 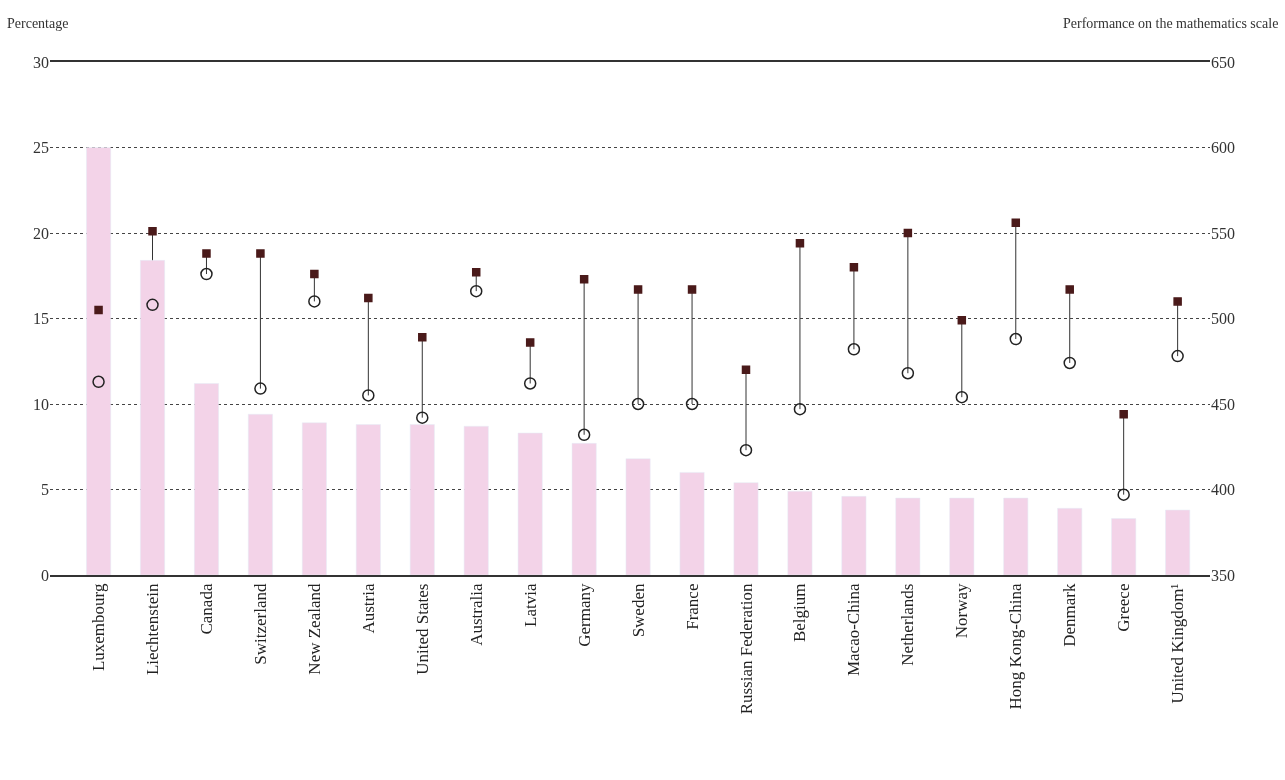 What do you see at coordinates (368, 608) in the screenshot?
I see `x-tick-label: Austria` at bounding box center [368, 608].